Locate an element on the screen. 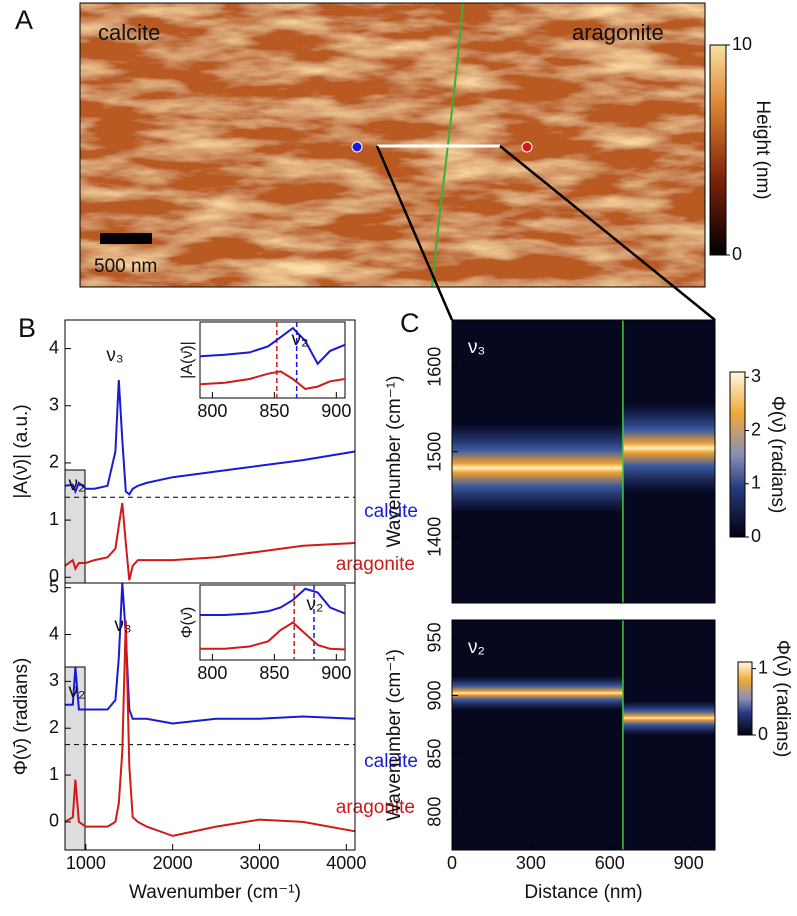 Image resolution: width=797 pixels, height=916 pixels. x-tick-label: 300 is located at coordinates (531, 863).